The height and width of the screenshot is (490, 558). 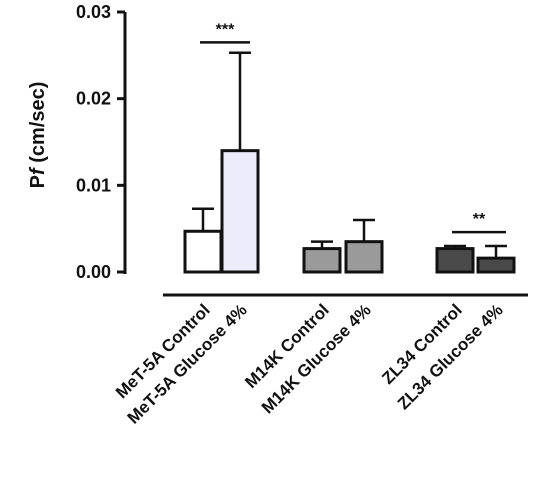 I want to click on significance-label: **, so click(x=479, y=219).